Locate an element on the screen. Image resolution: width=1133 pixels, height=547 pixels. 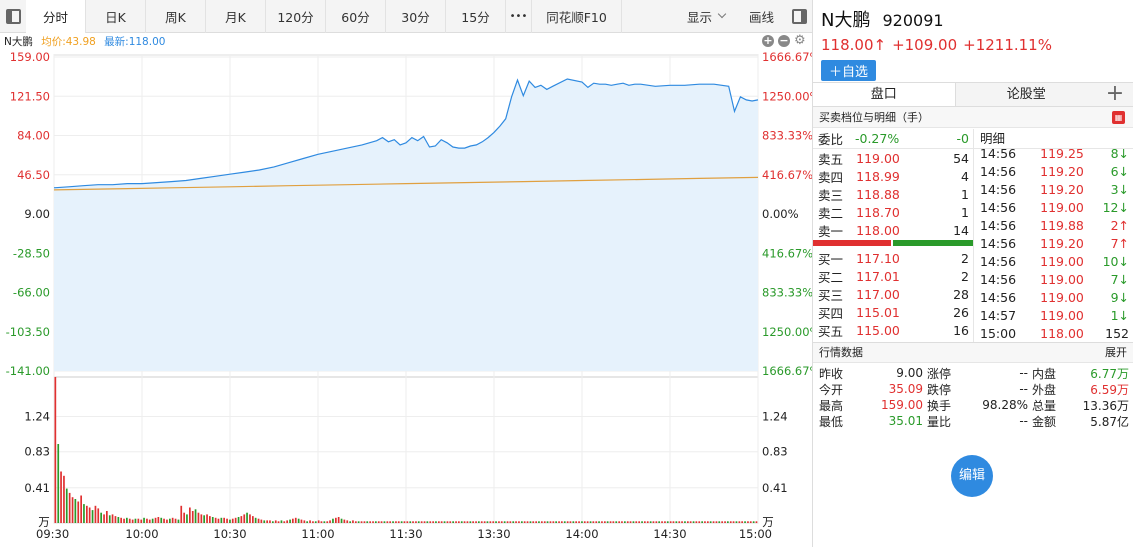
collapse-right-icon is located at coordinates (799, 16).